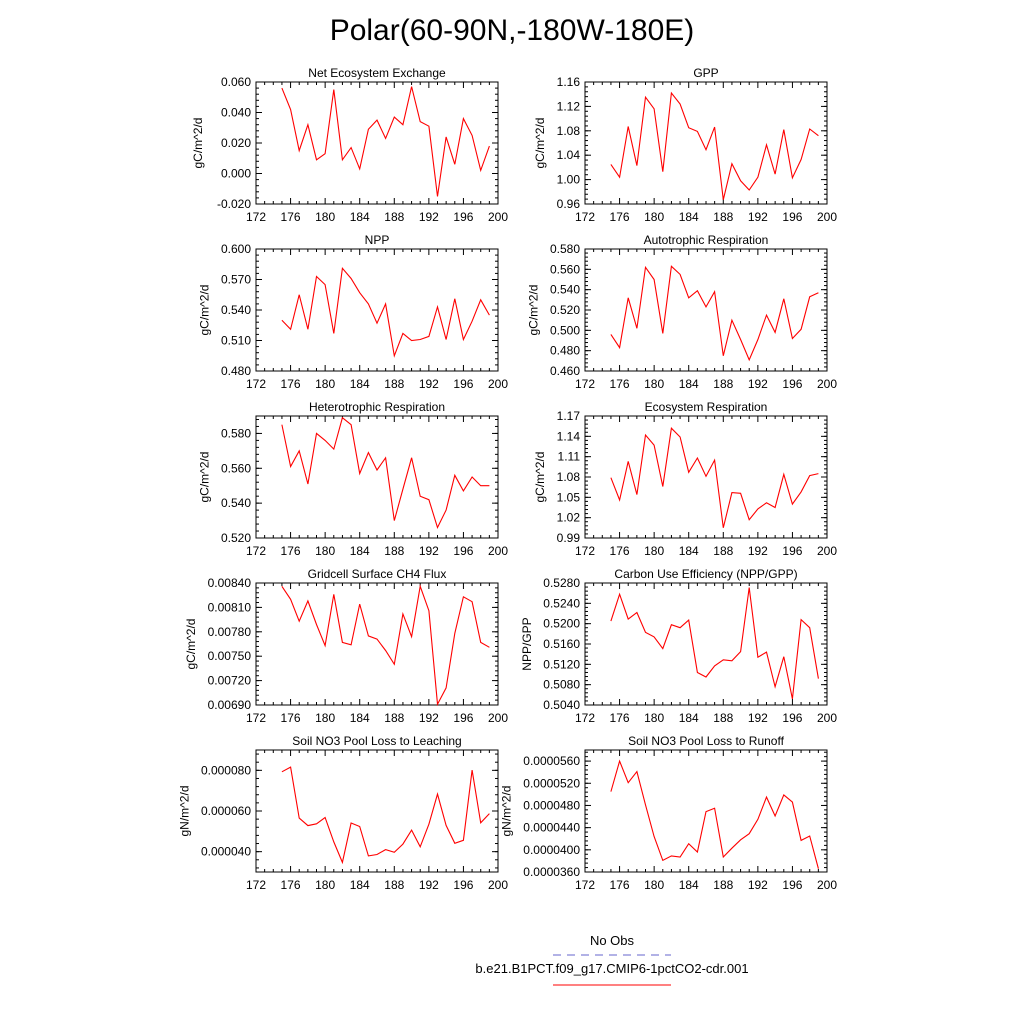 This screenshot has width=1024, height=1029. I want to click on y-tick-label: 0.000080, so click(226, 770).